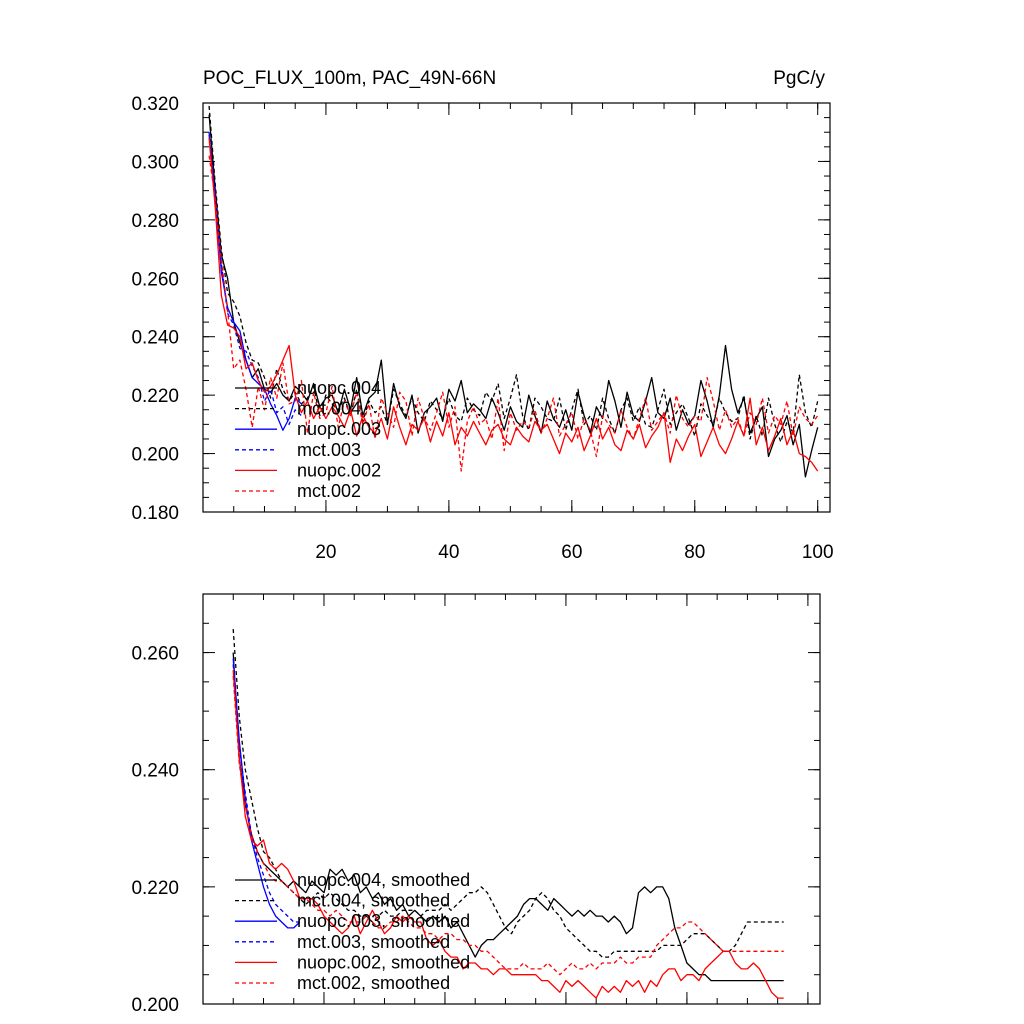 The height and width of the screenshot is (1024, 1024). I want to click on bottom-legend-label: mct.003, smoothed, so click(373, 942).